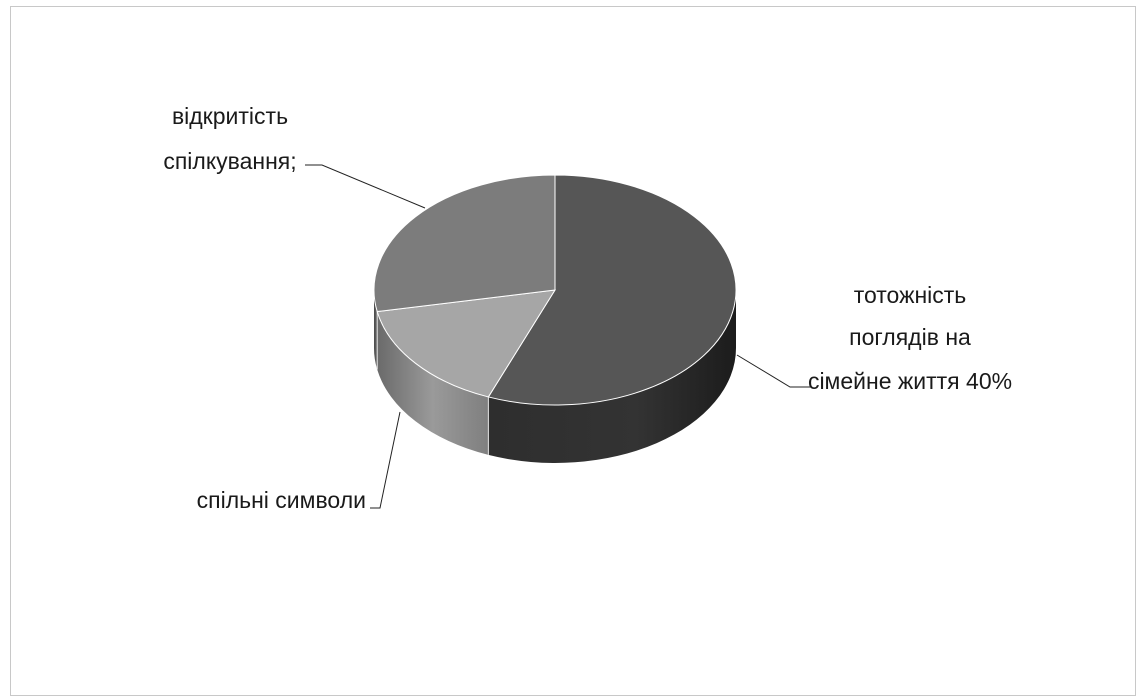 This screenshot has width=1143, height=696. Describe the element at coordinates (910, 381) in the screenshot. I see `slice-label-0-line-2: сімейне життя 40%` at that location.